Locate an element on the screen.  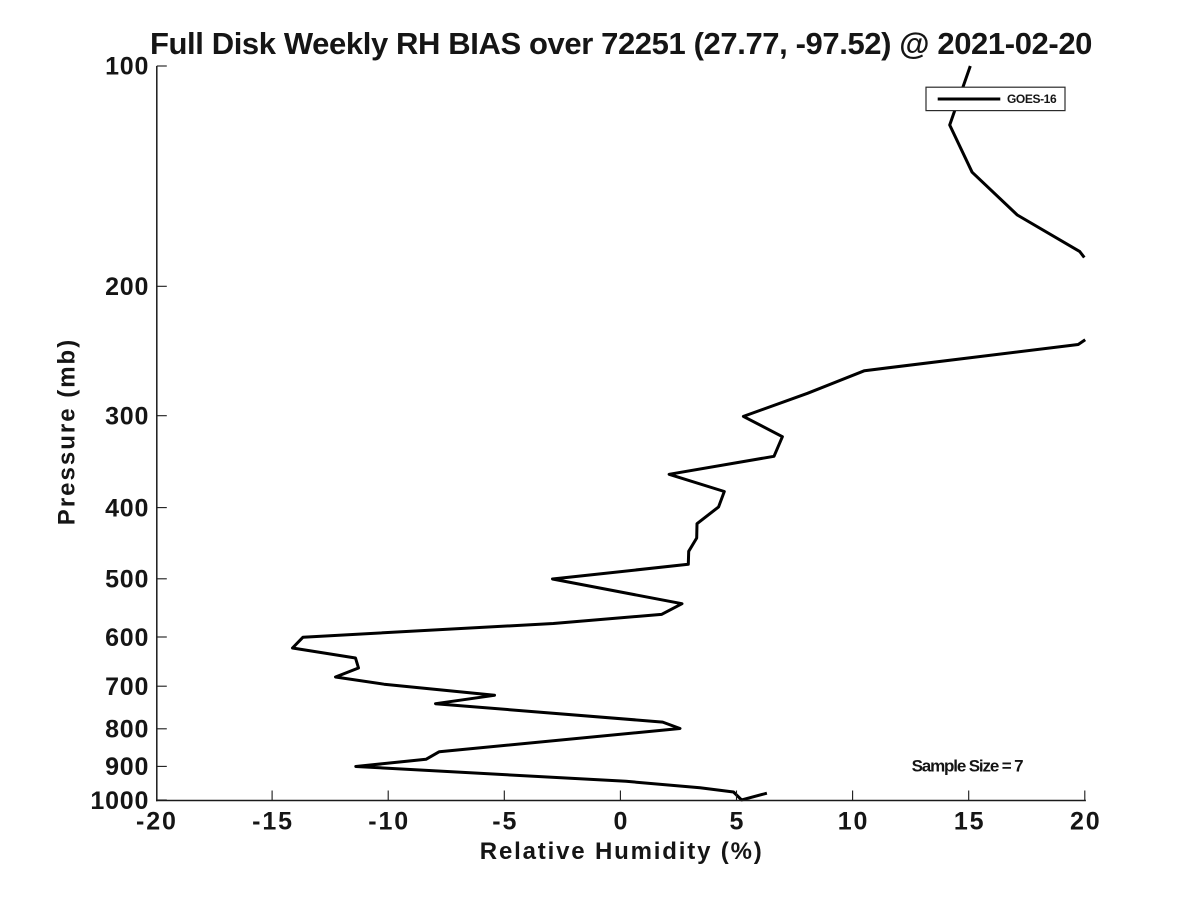
svg-text: 500 is located at coordinates (127, 580).